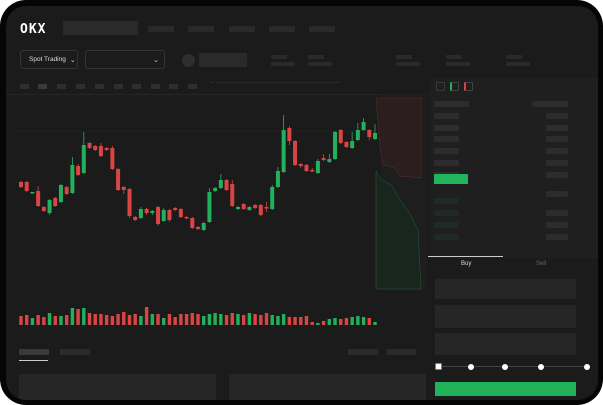 The width and height of the screenshot is (603, 405). What do you see at coordinates (454, 86) in the screenshot?
I see `order-book-bids-icon` at bounding box center [454, 86].